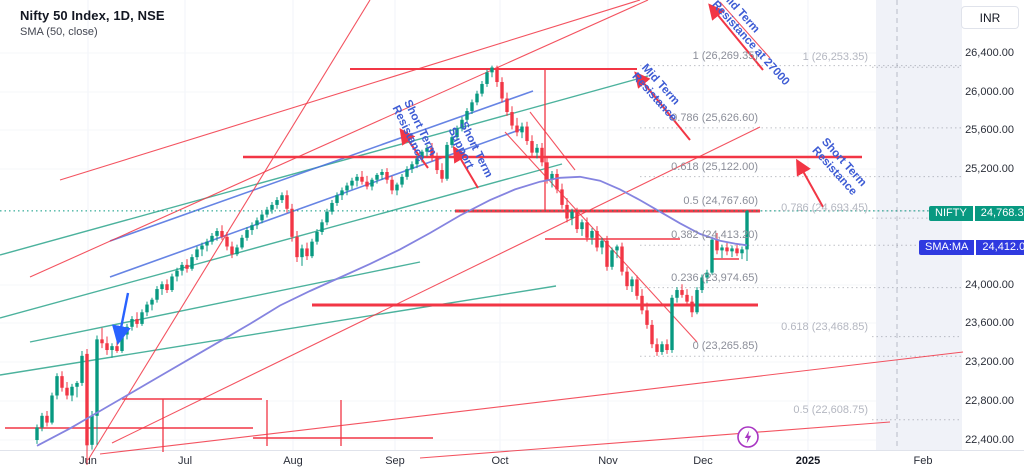  I want to click on sma-badge-value: 24,412.03, so click(1000, 247).